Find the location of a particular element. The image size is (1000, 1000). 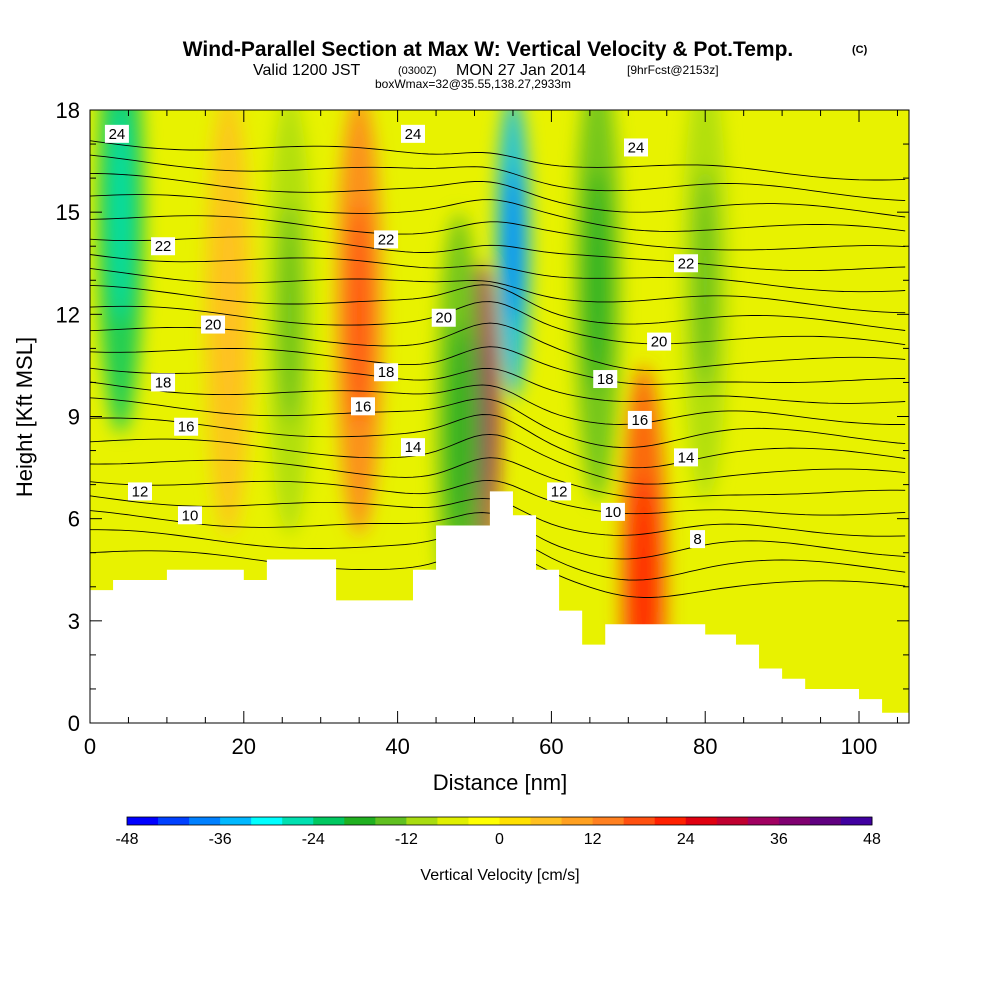

x-tick-label: 40 is located at coordinates (397, 746).